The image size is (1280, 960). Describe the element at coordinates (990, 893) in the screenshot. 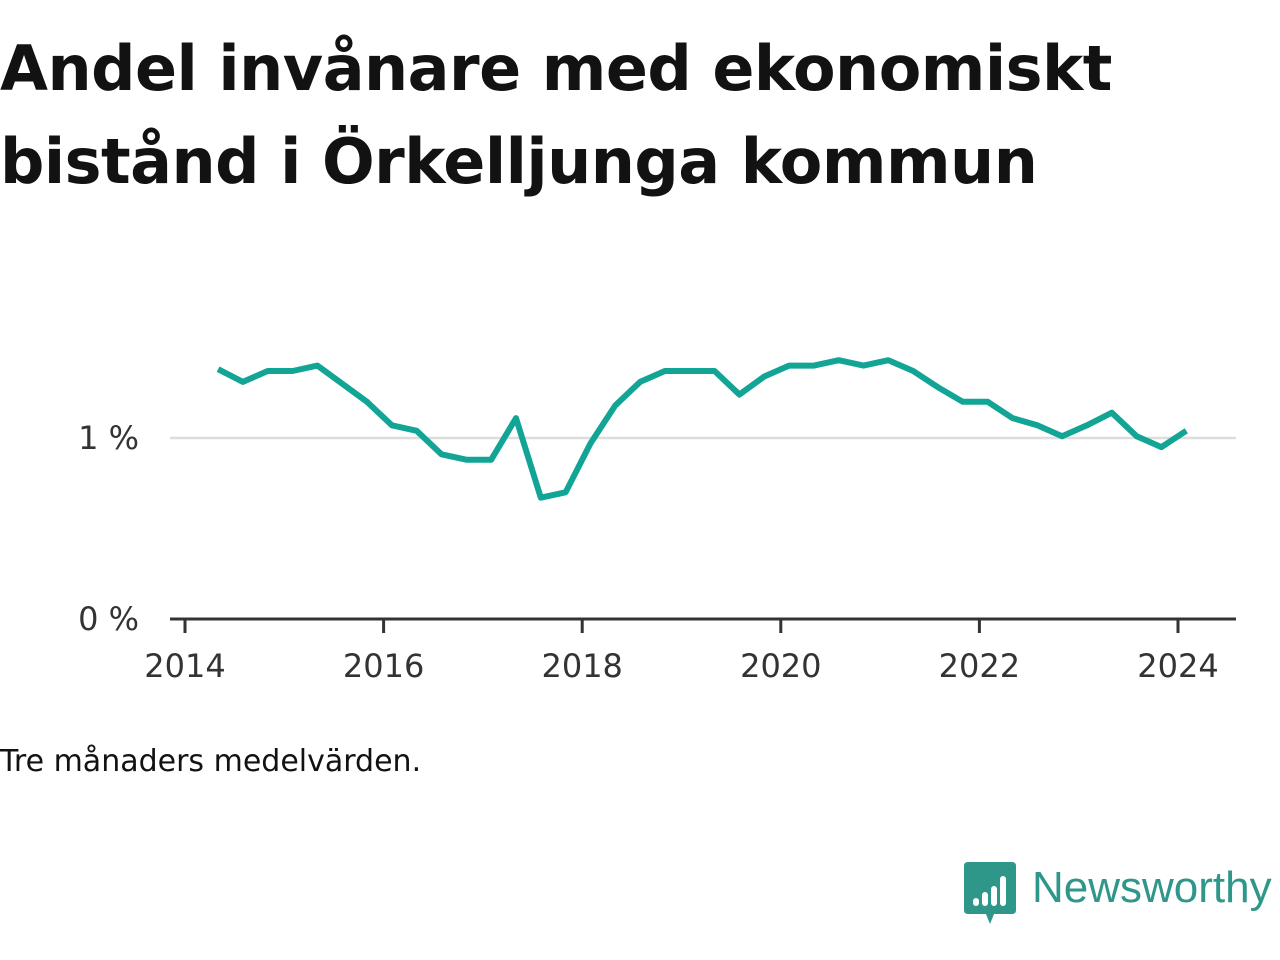

I see `bar-chart-speech-bubble-icon` at that location.